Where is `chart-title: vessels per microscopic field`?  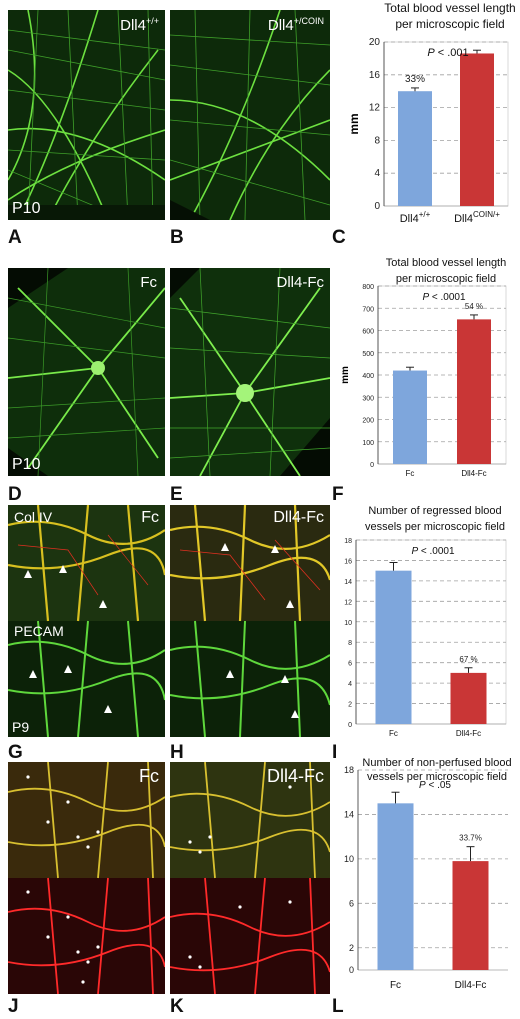 chart-title: vessels per microscopic field is located at coordinates (435, 527).